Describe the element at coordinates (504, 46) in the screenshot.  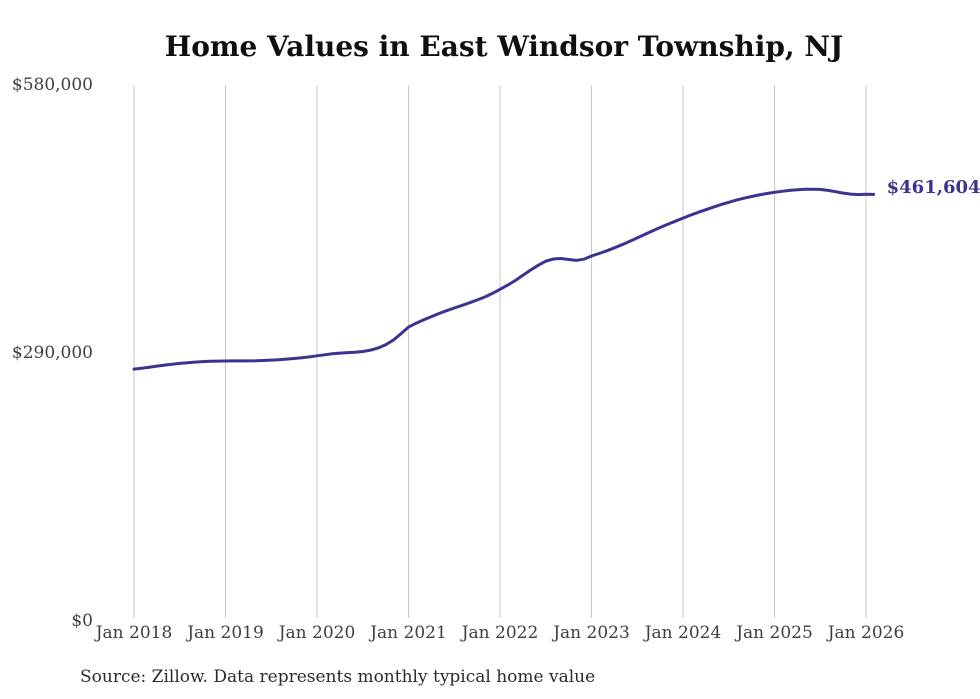
I see `chart-title: Home Values in East Windsor Township, NJ` at that location.